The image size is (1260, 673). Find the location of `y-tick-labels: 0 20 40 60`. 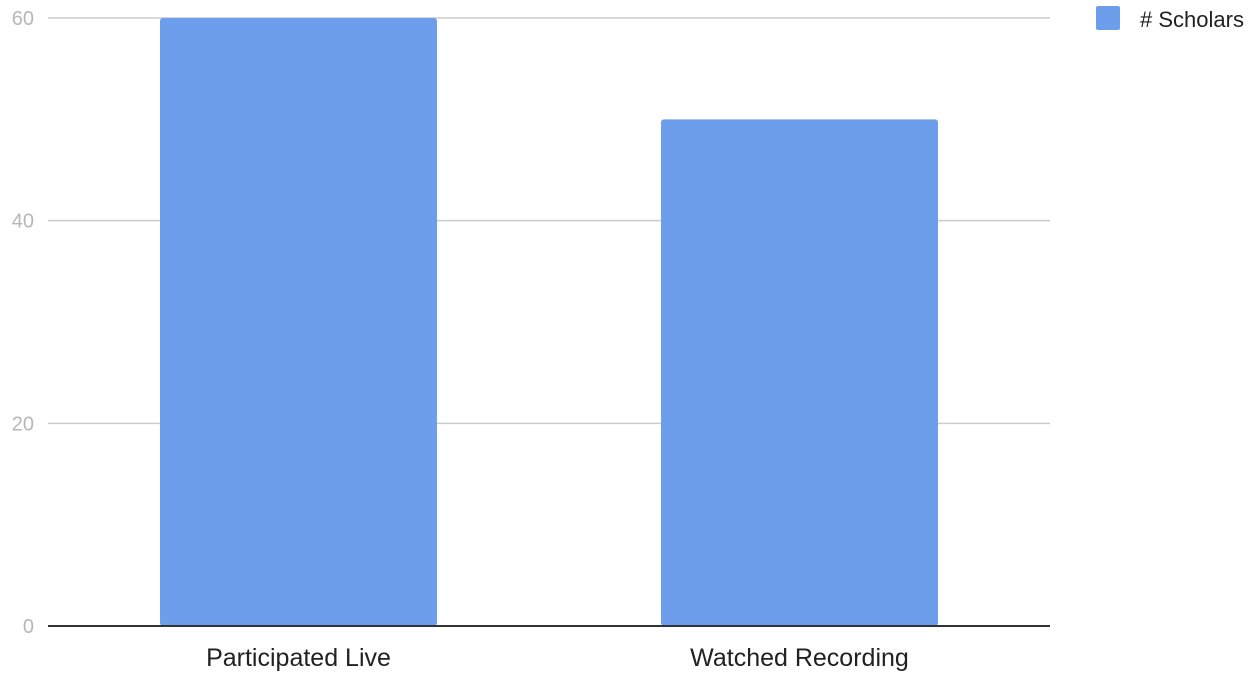

y-tick-labels: 0 20 40 60 is located at coordinates (23, 323).